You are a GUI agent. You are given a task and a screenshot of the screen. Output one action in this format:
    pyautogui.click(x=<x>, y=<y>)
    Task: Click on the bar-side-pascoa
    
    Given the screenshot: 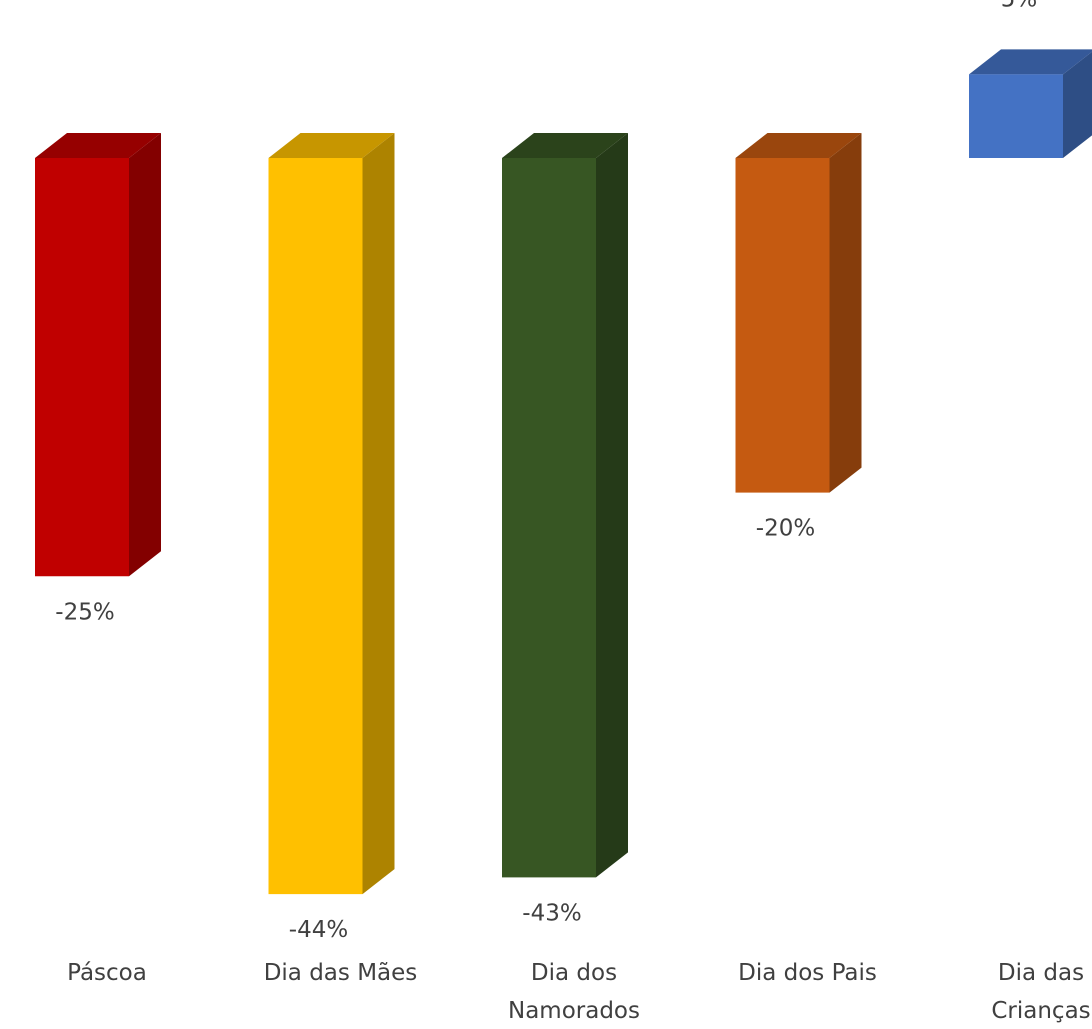 What is the action you would take?
    pyautogui.click(x=145, y=355)
    